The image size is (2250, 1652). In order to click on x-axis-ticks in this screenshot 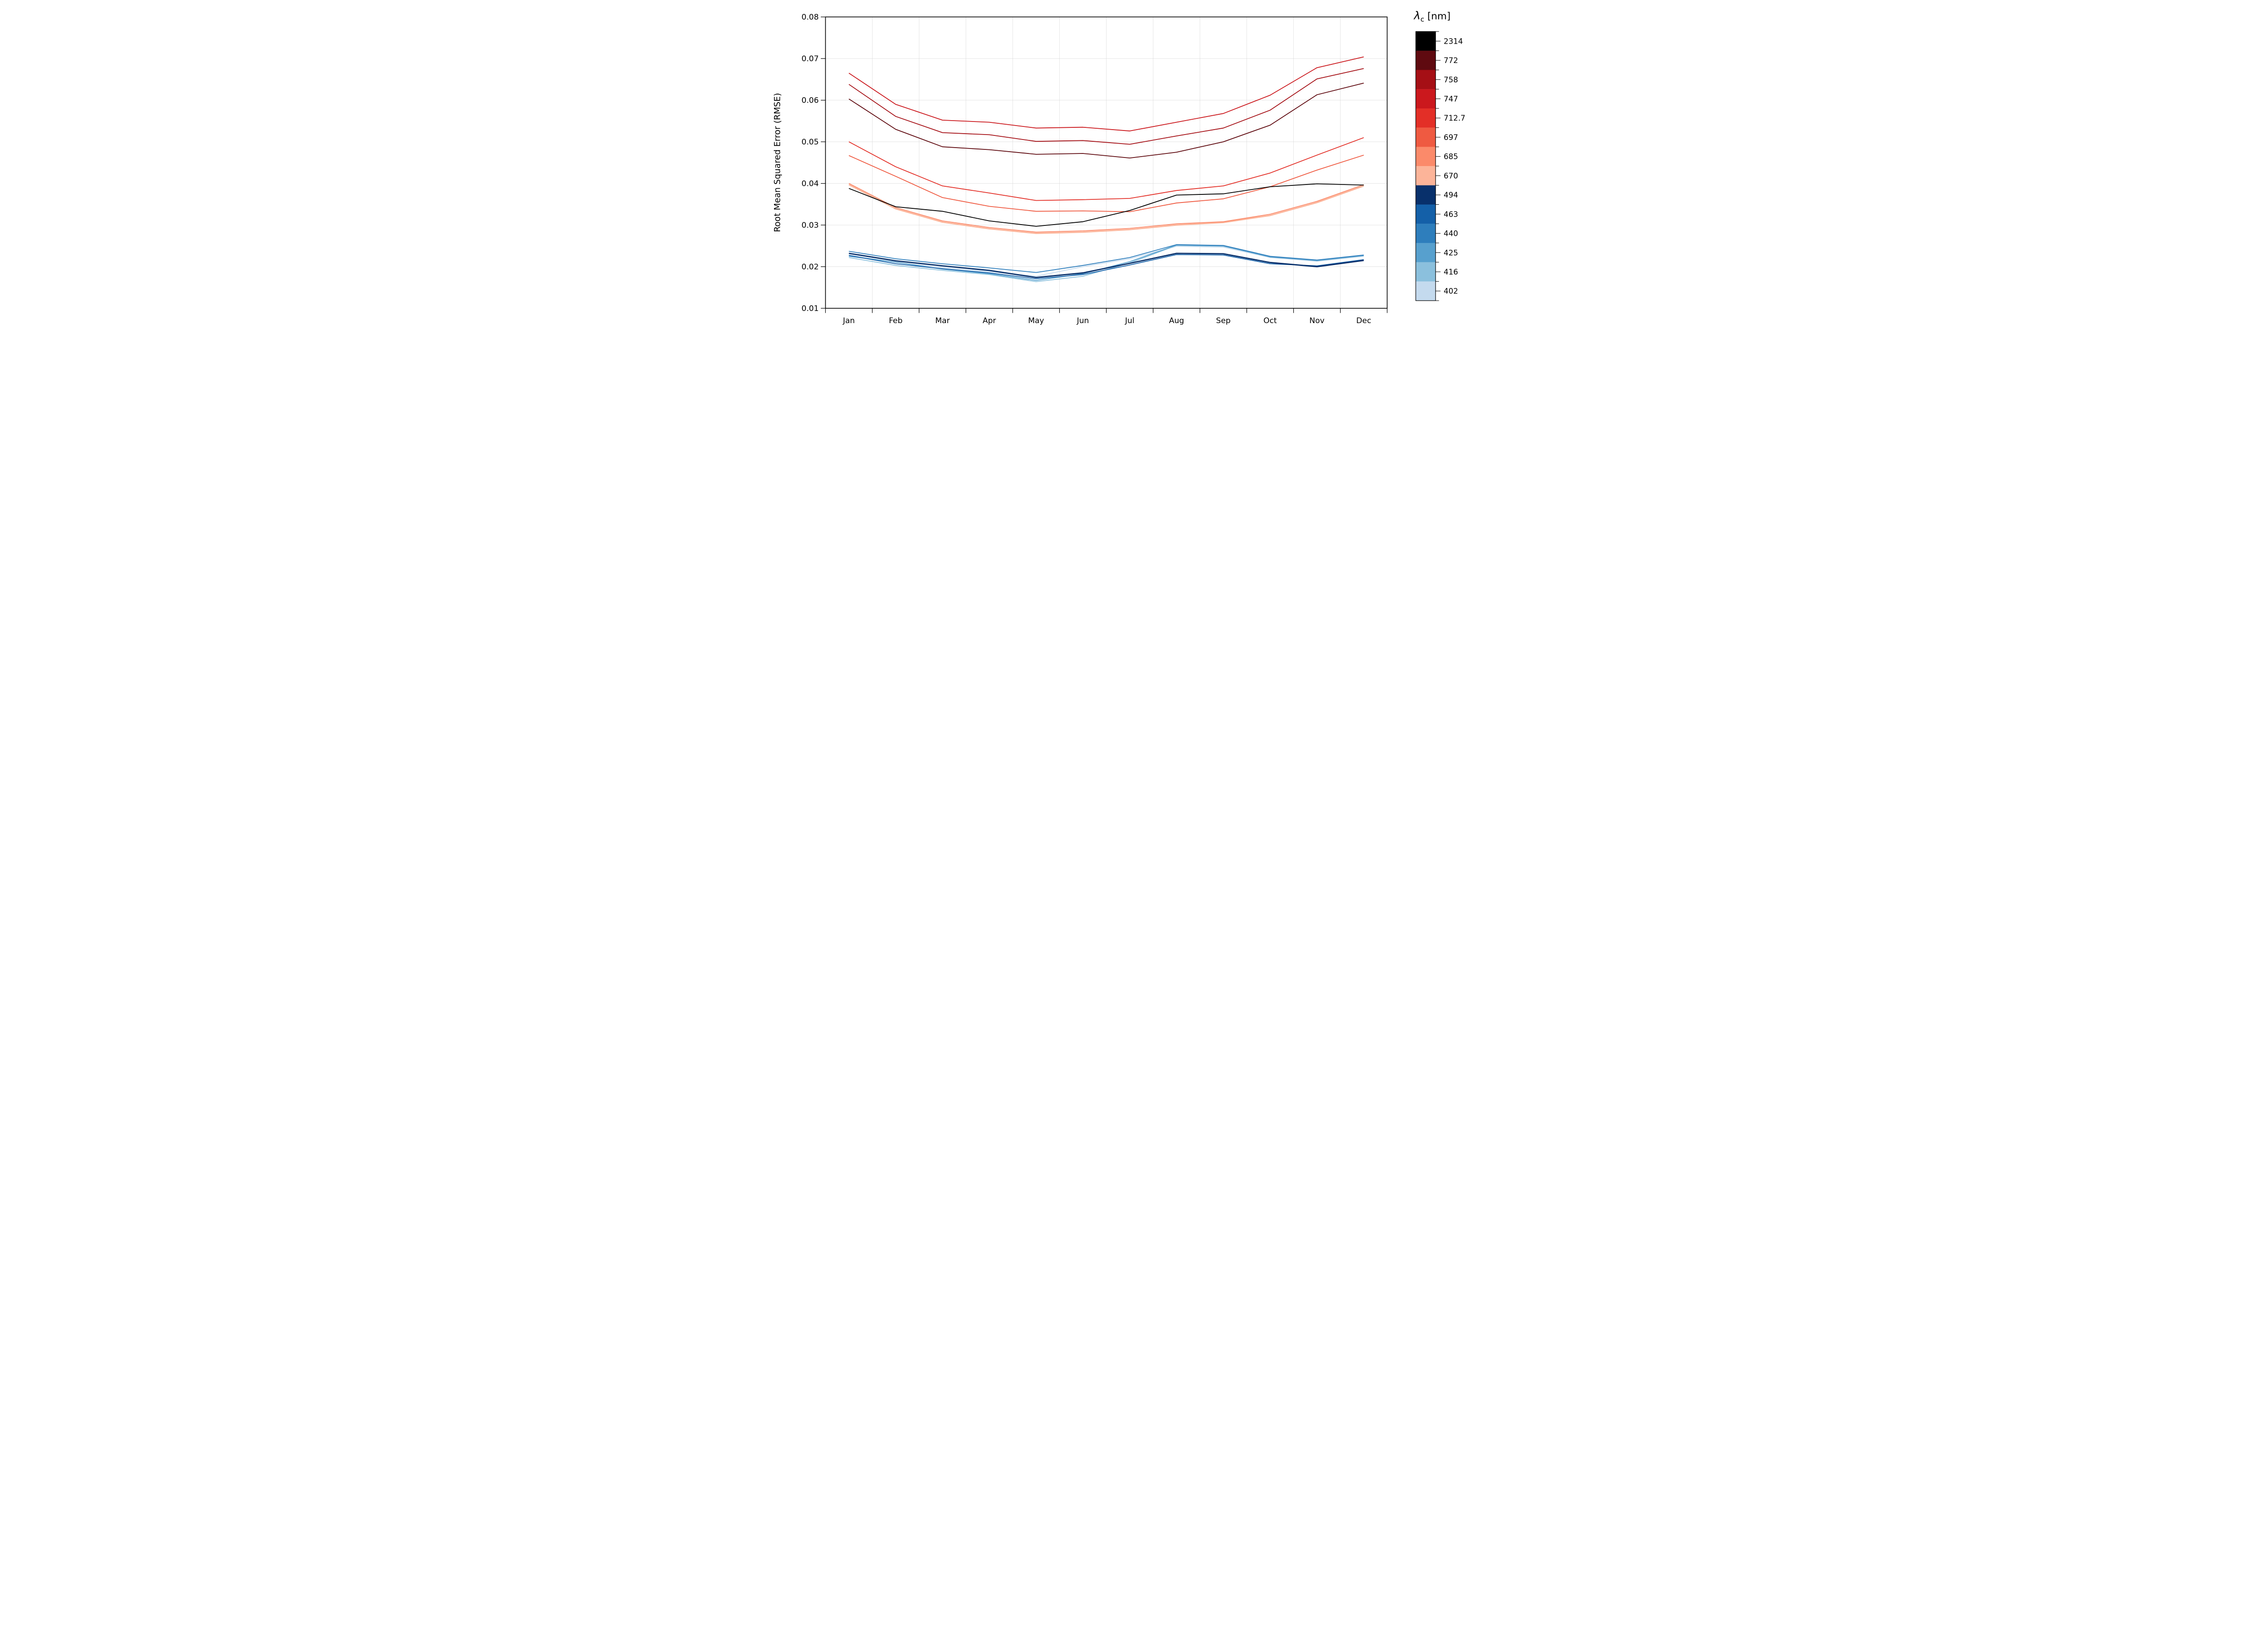, I will do `click(1107, 310)`.